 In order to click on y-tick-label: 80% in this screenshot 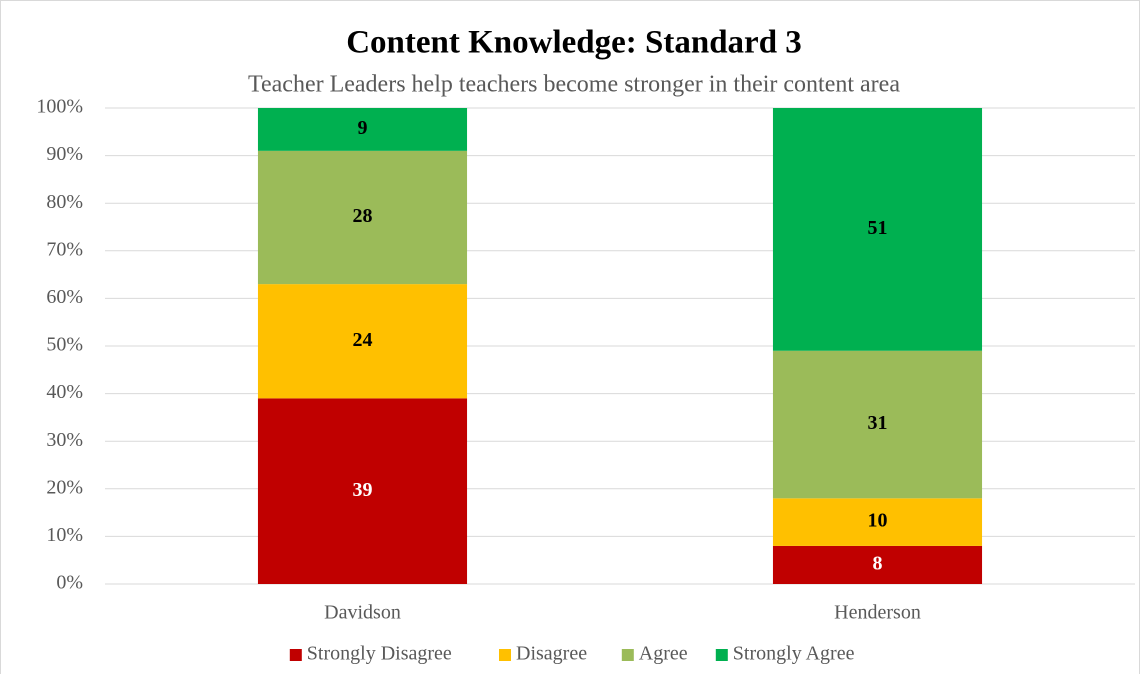, I will do `click(64, 202)`.